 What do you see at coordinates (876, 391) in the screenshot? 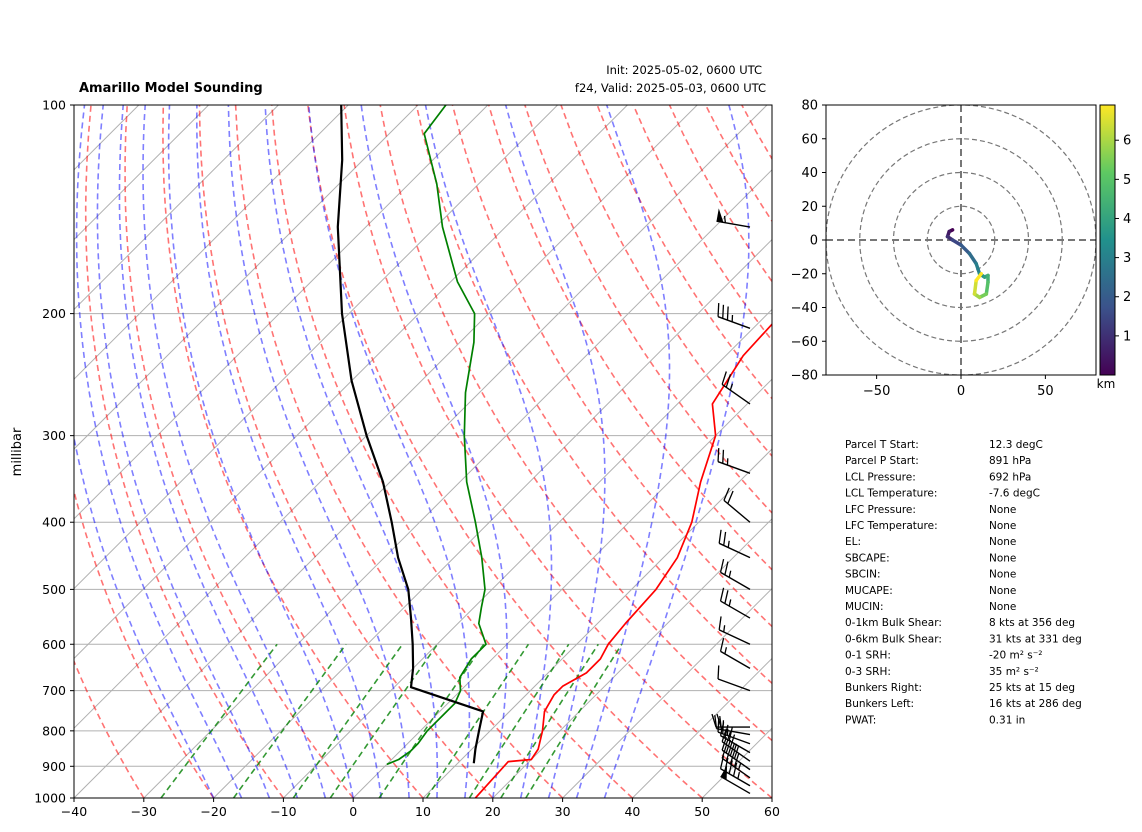
I see `hodo-x-tick-label: −50` at bounding box center [876, 391].